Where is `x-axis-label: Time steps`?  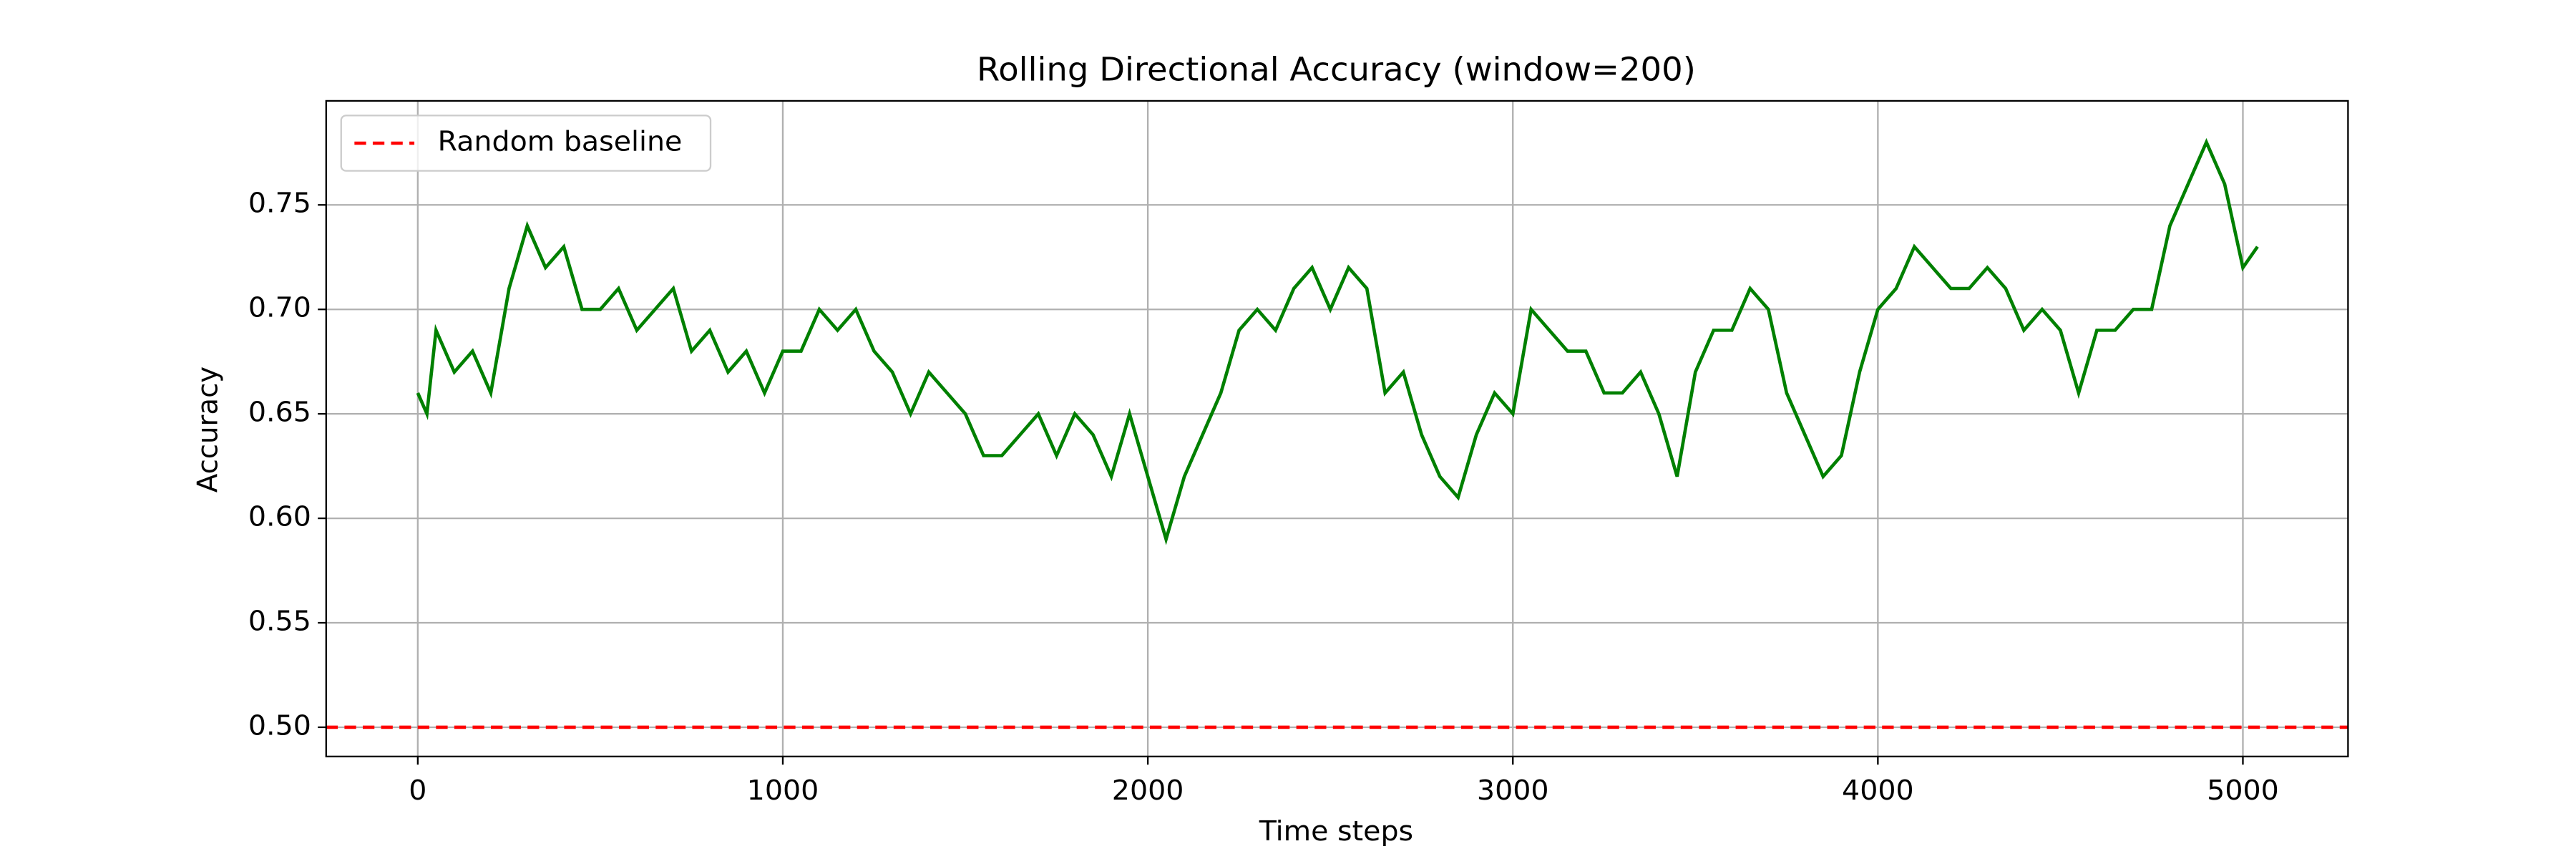 x-axis-label: Time steps is located at coordinates (1336, 831).